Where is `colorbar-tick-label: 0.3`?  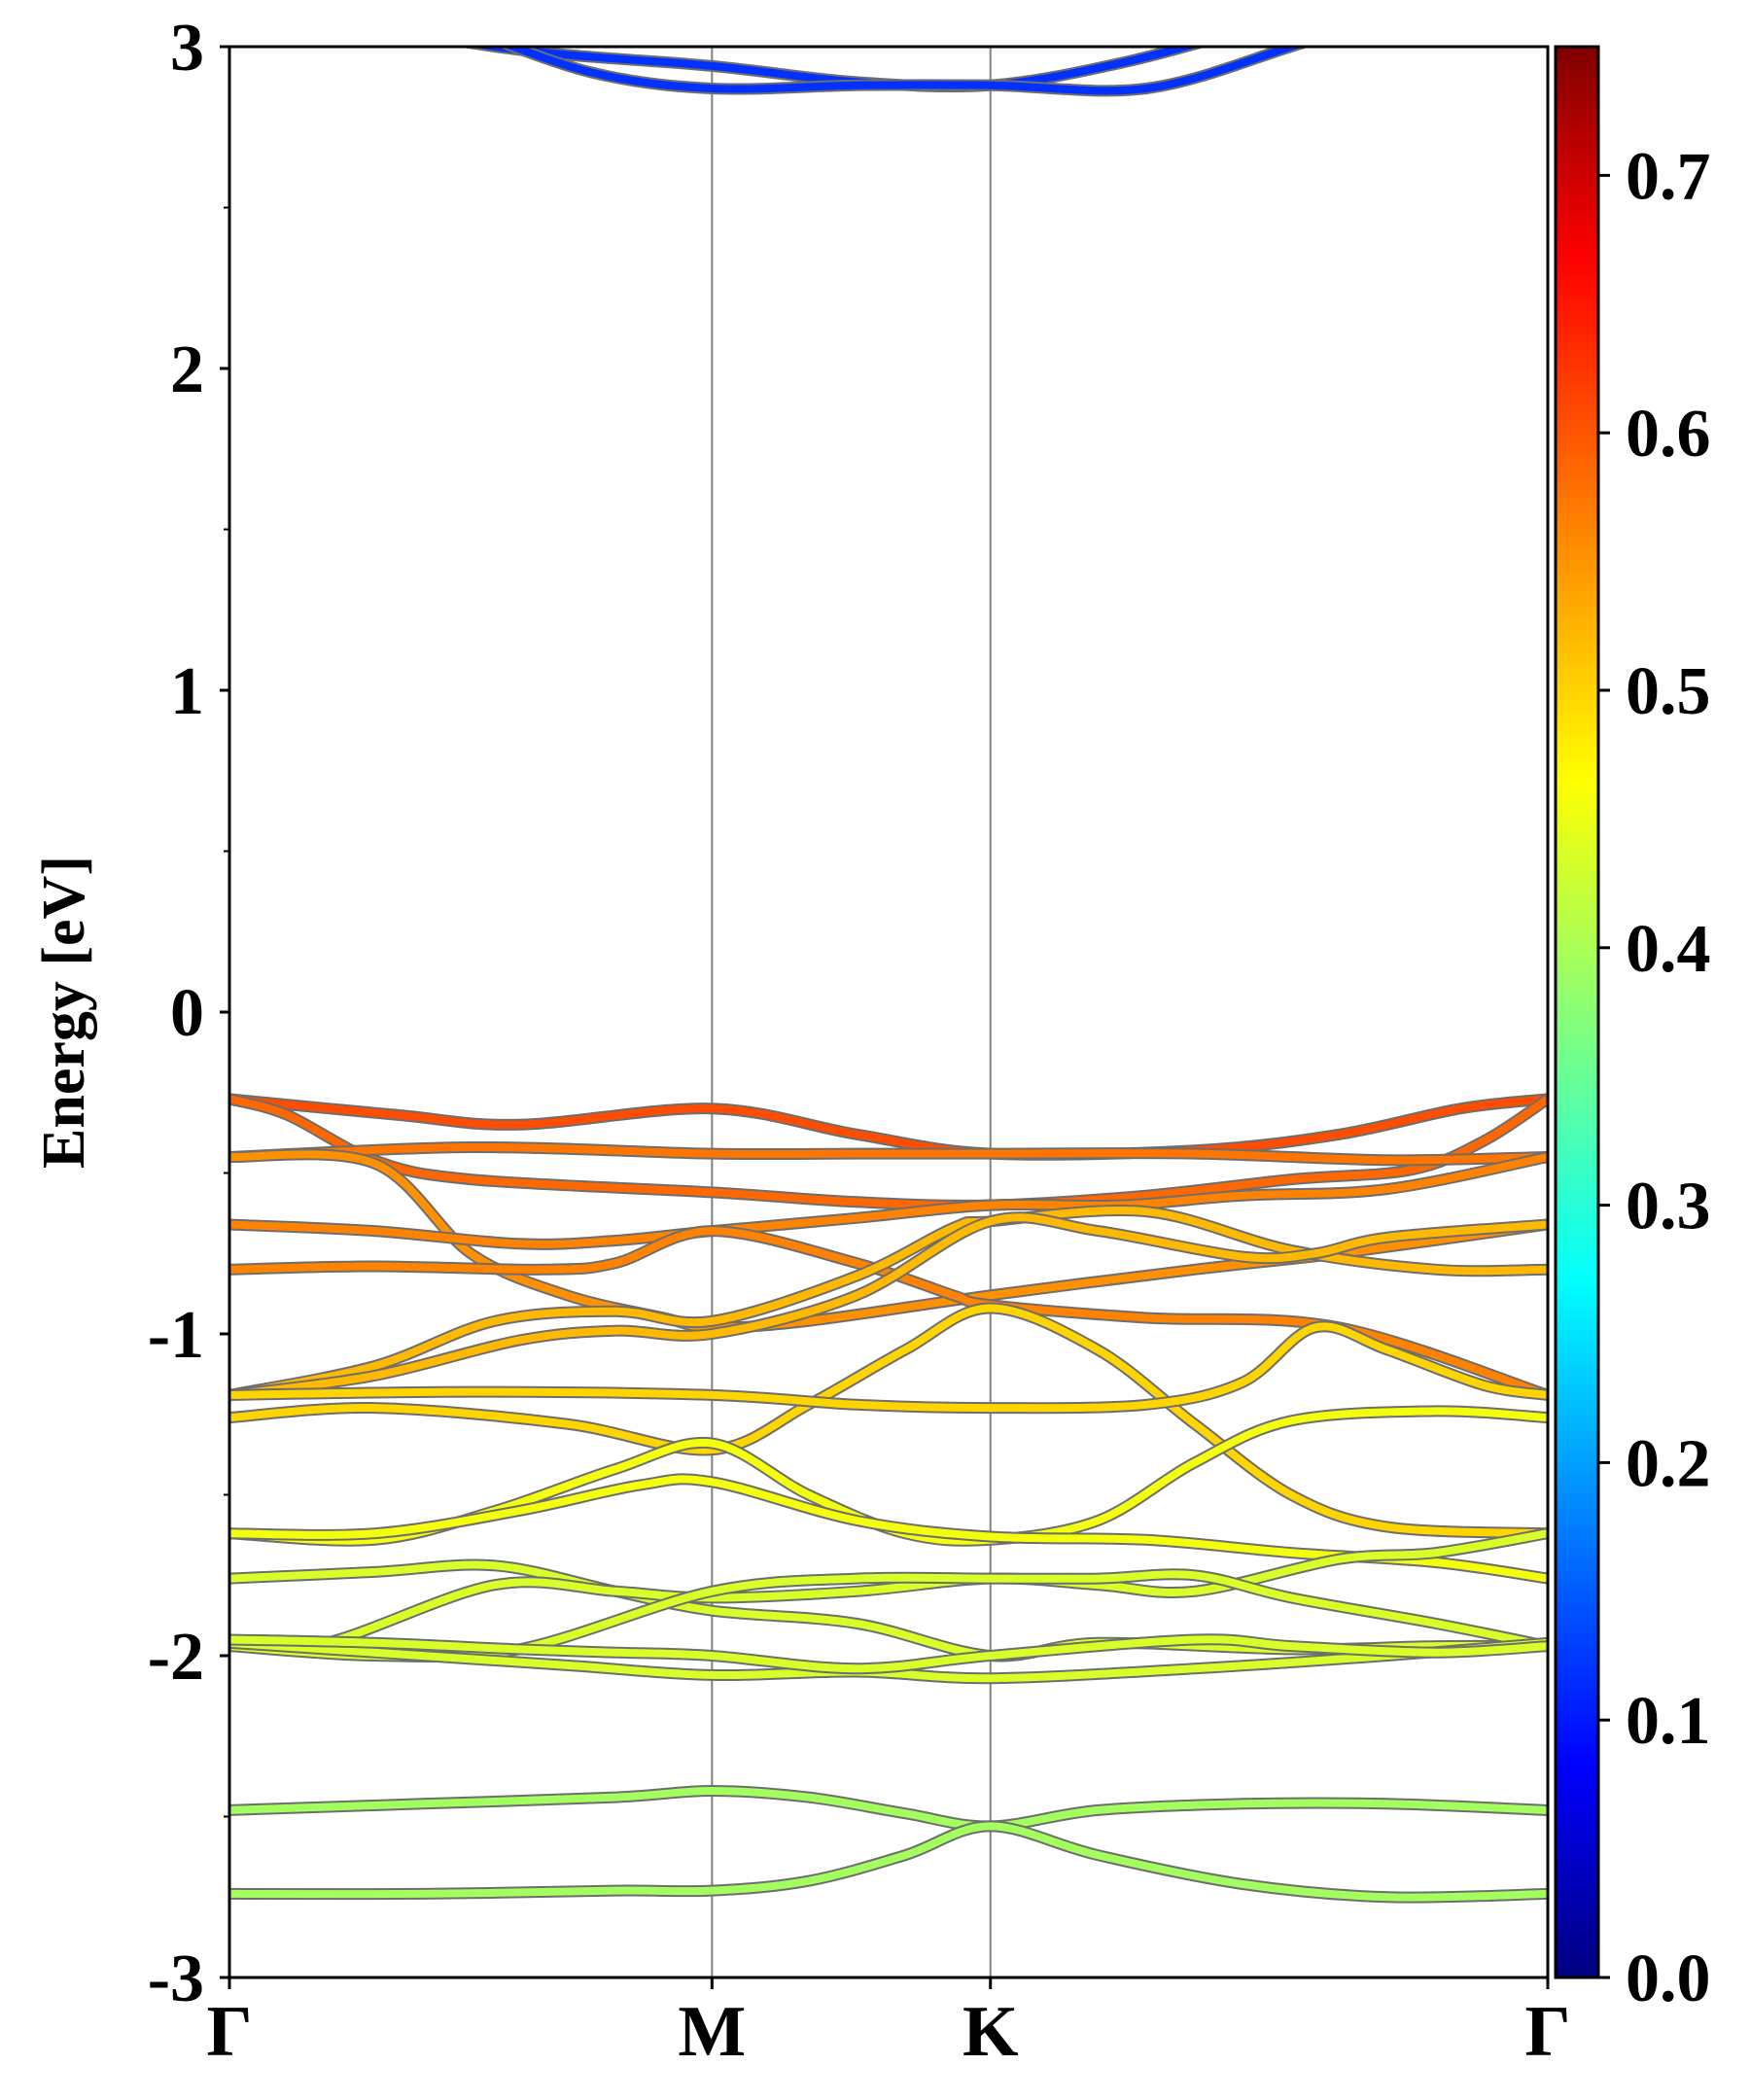 colorbar-tick-label: 0.3 is located at coordinates (1668, 1207).